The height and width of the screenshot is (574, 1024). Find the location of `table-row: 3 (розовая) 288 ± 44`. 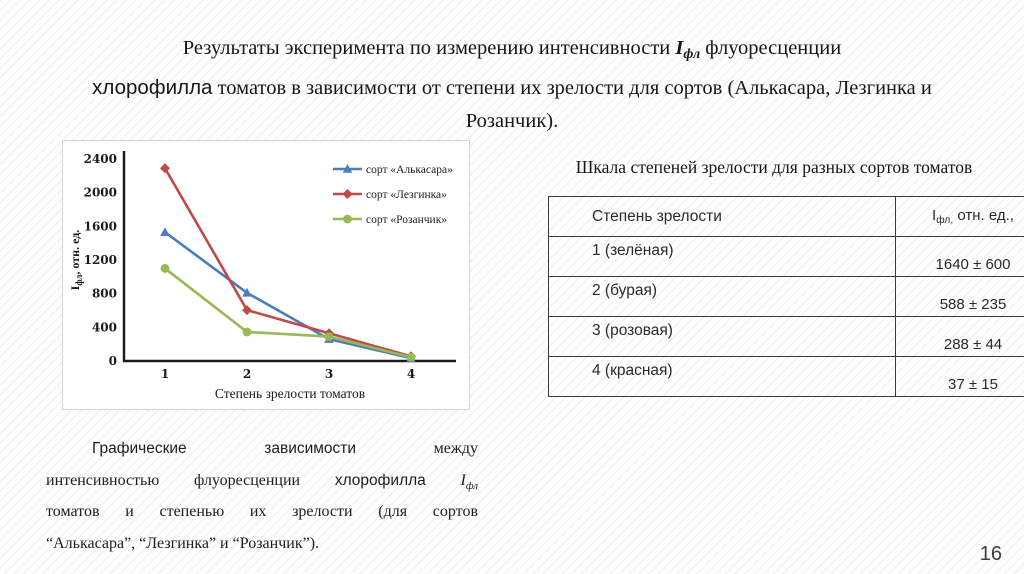

table-row: 3 (розовая) 288 ± 44 is located at coordinates (786, 336).